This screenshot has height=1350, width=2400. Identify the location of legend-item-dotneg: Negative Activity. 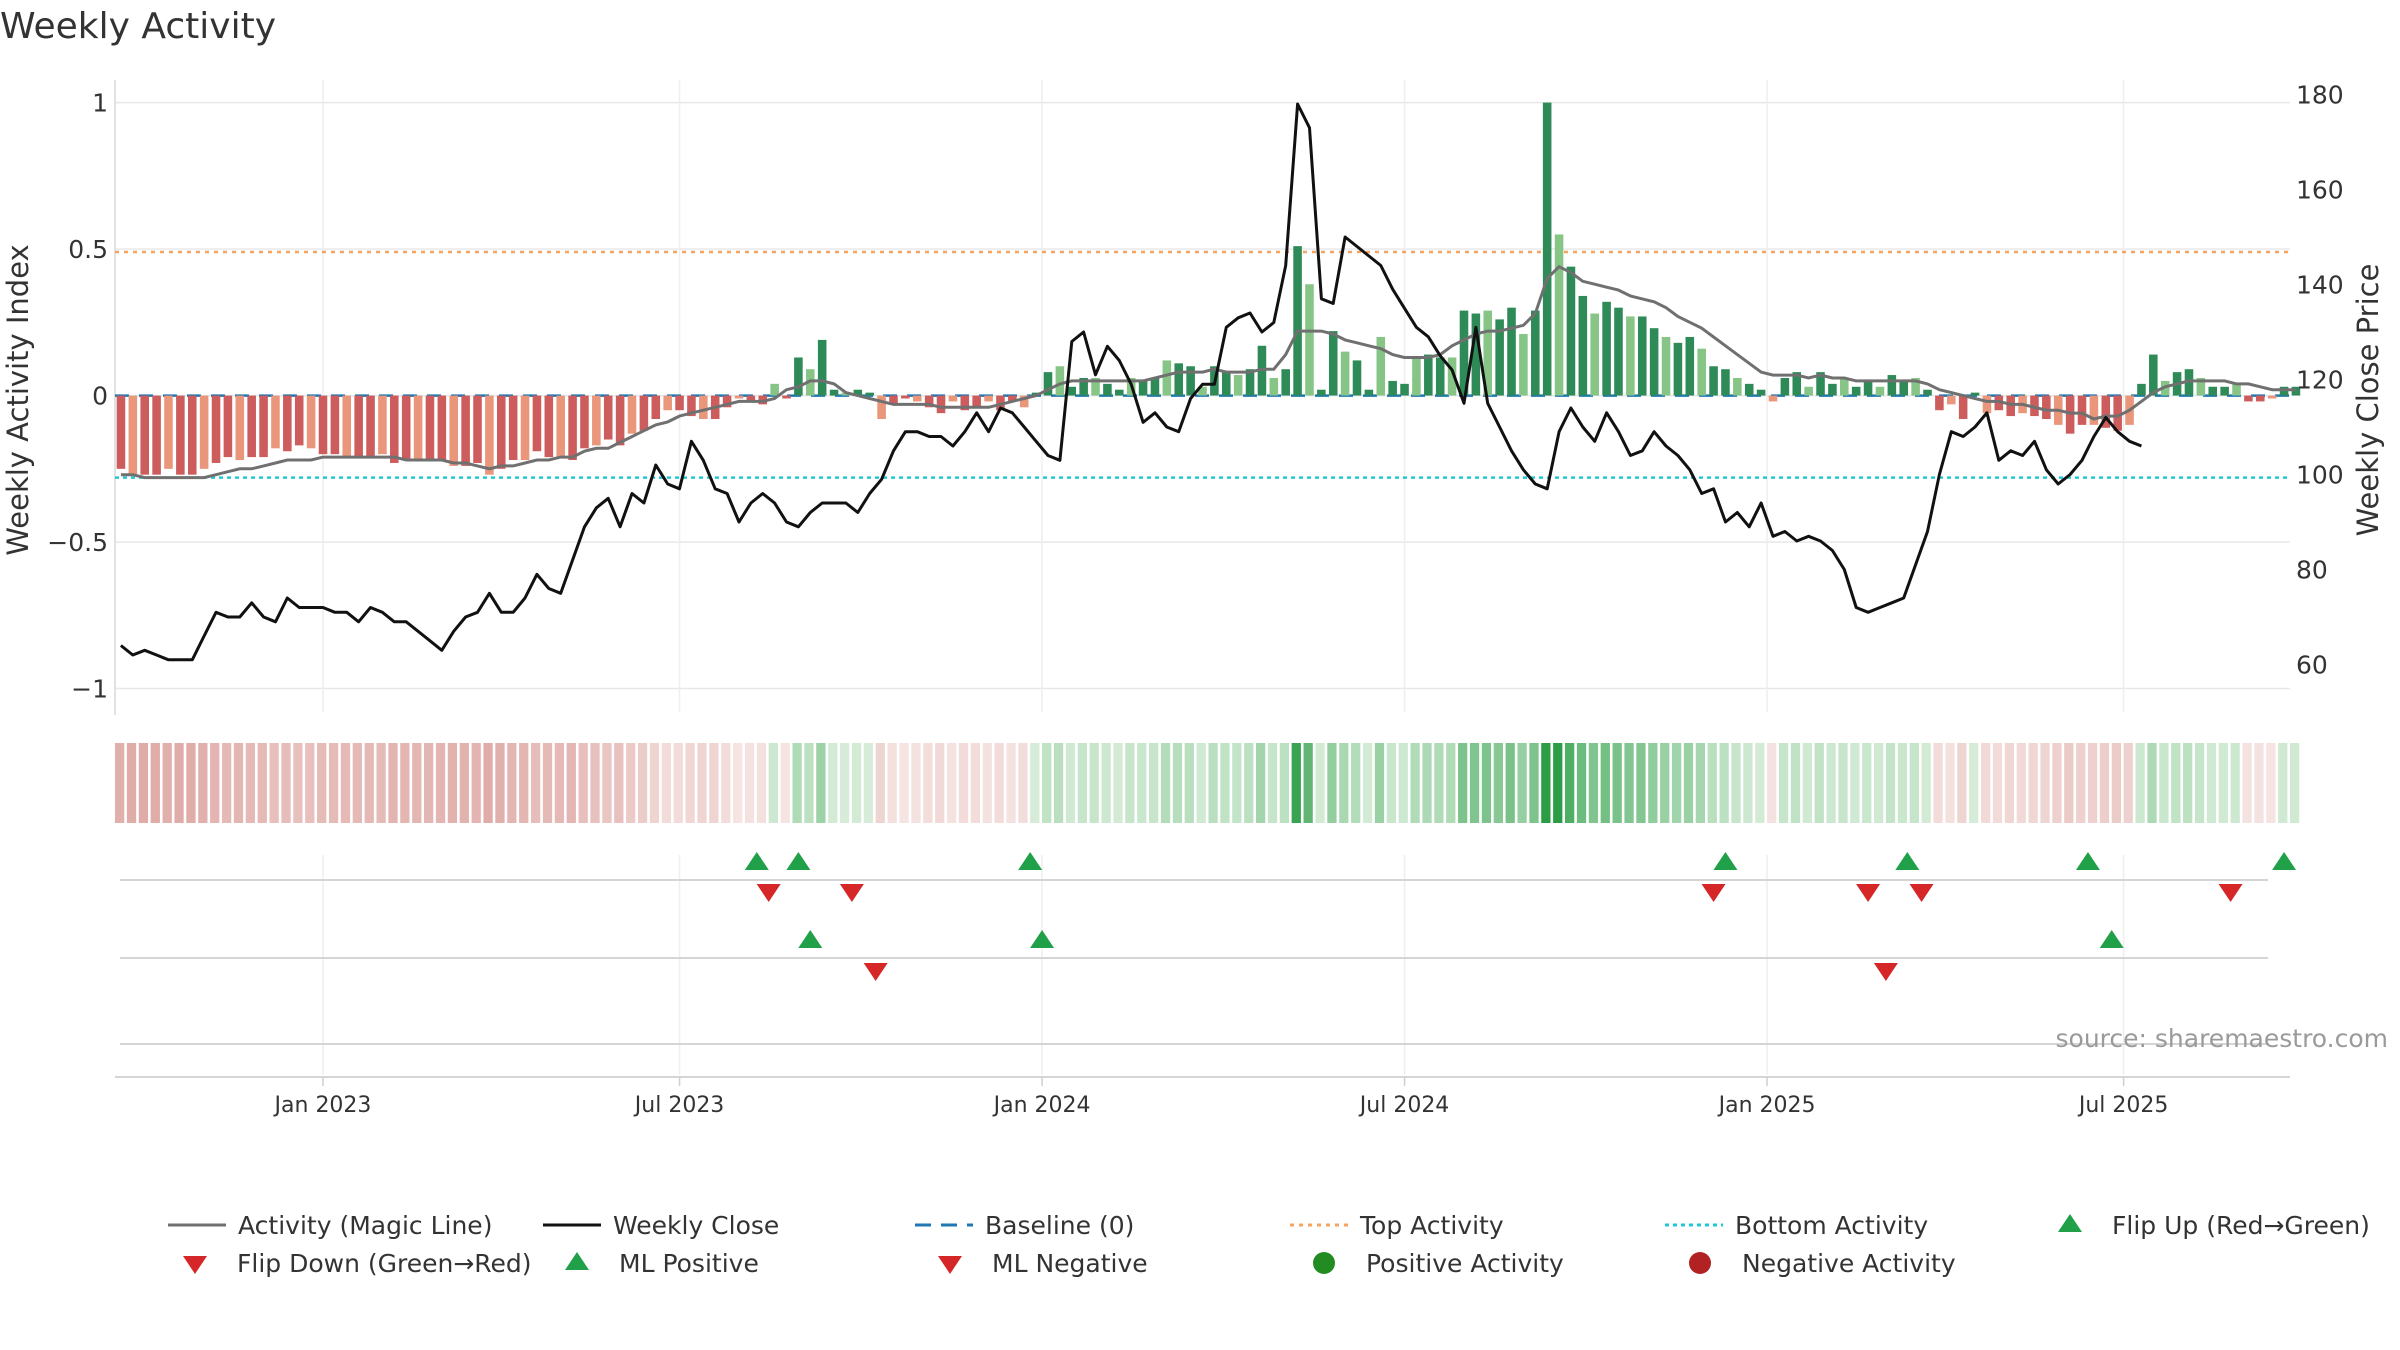
(1822, 1263).